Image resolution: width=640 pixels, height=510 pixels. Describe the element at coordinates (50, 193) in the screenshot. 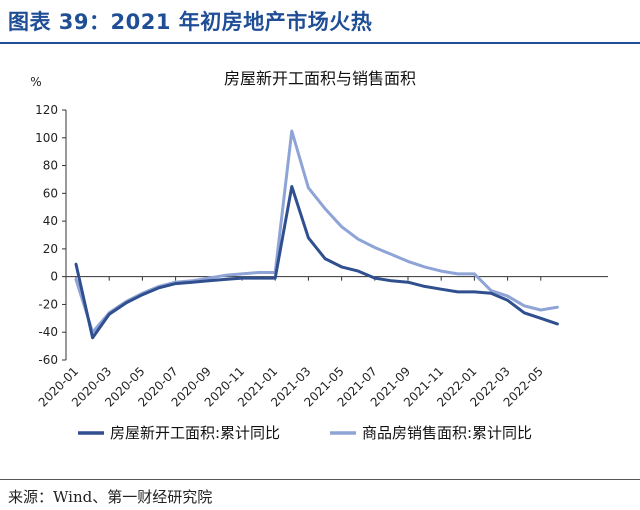

I see `y-tick-label: 60` at that location.